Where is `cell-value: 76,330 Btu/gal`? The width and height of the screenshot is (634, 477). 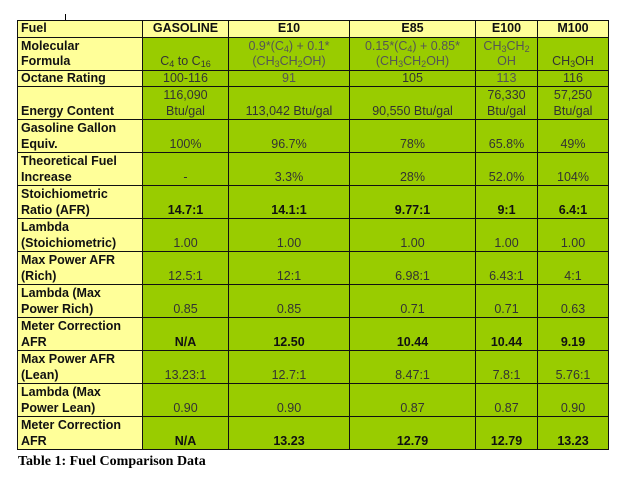 cell-value: 76,330 Btu/gal is located at coordinates (506, 103).